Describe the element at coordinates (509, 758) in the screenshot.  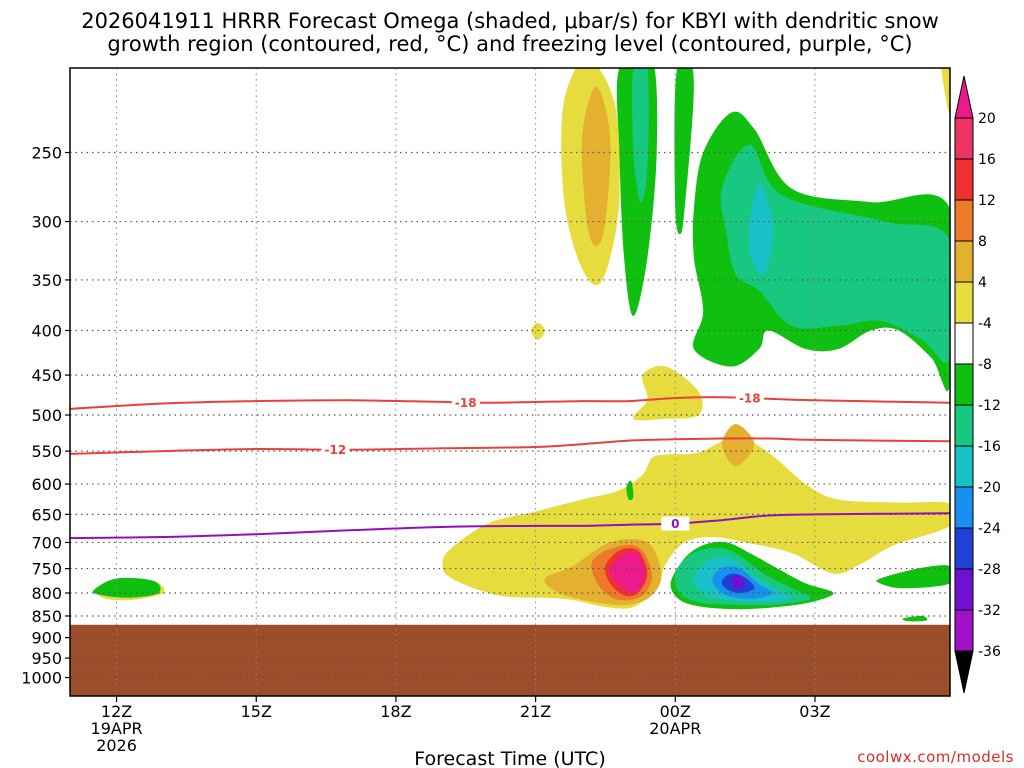
I see `x-axis-title: Forecast Time (UTC)` at that location.